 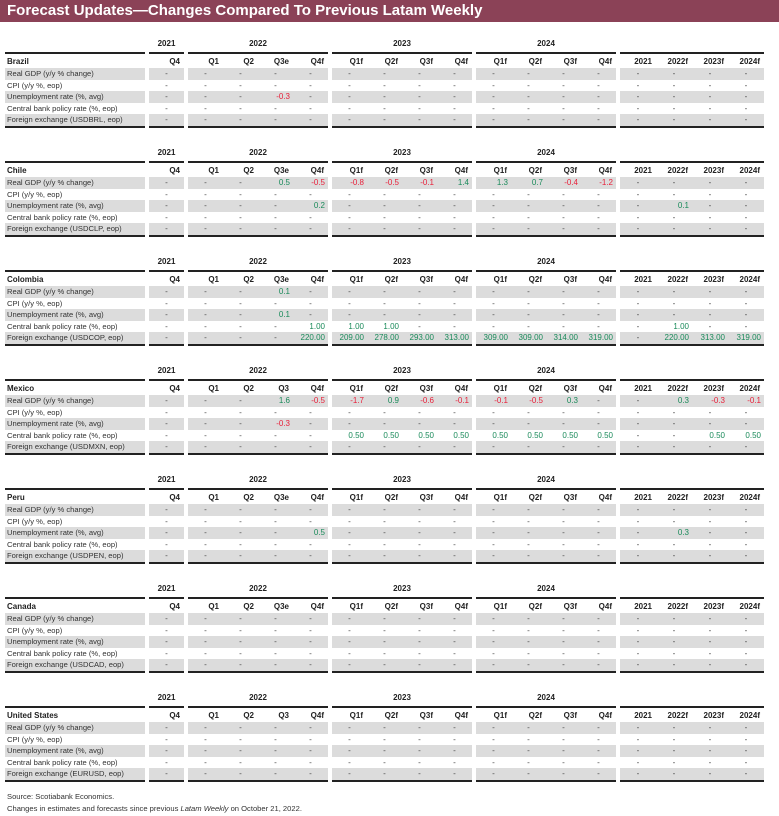 What do you see at coordinates (386, 304) in the screenshot?
I see `table-row: CPI (y/y %, eop) - - - - - - - - - - - - - - - - -` at bounding box center [386, 304].